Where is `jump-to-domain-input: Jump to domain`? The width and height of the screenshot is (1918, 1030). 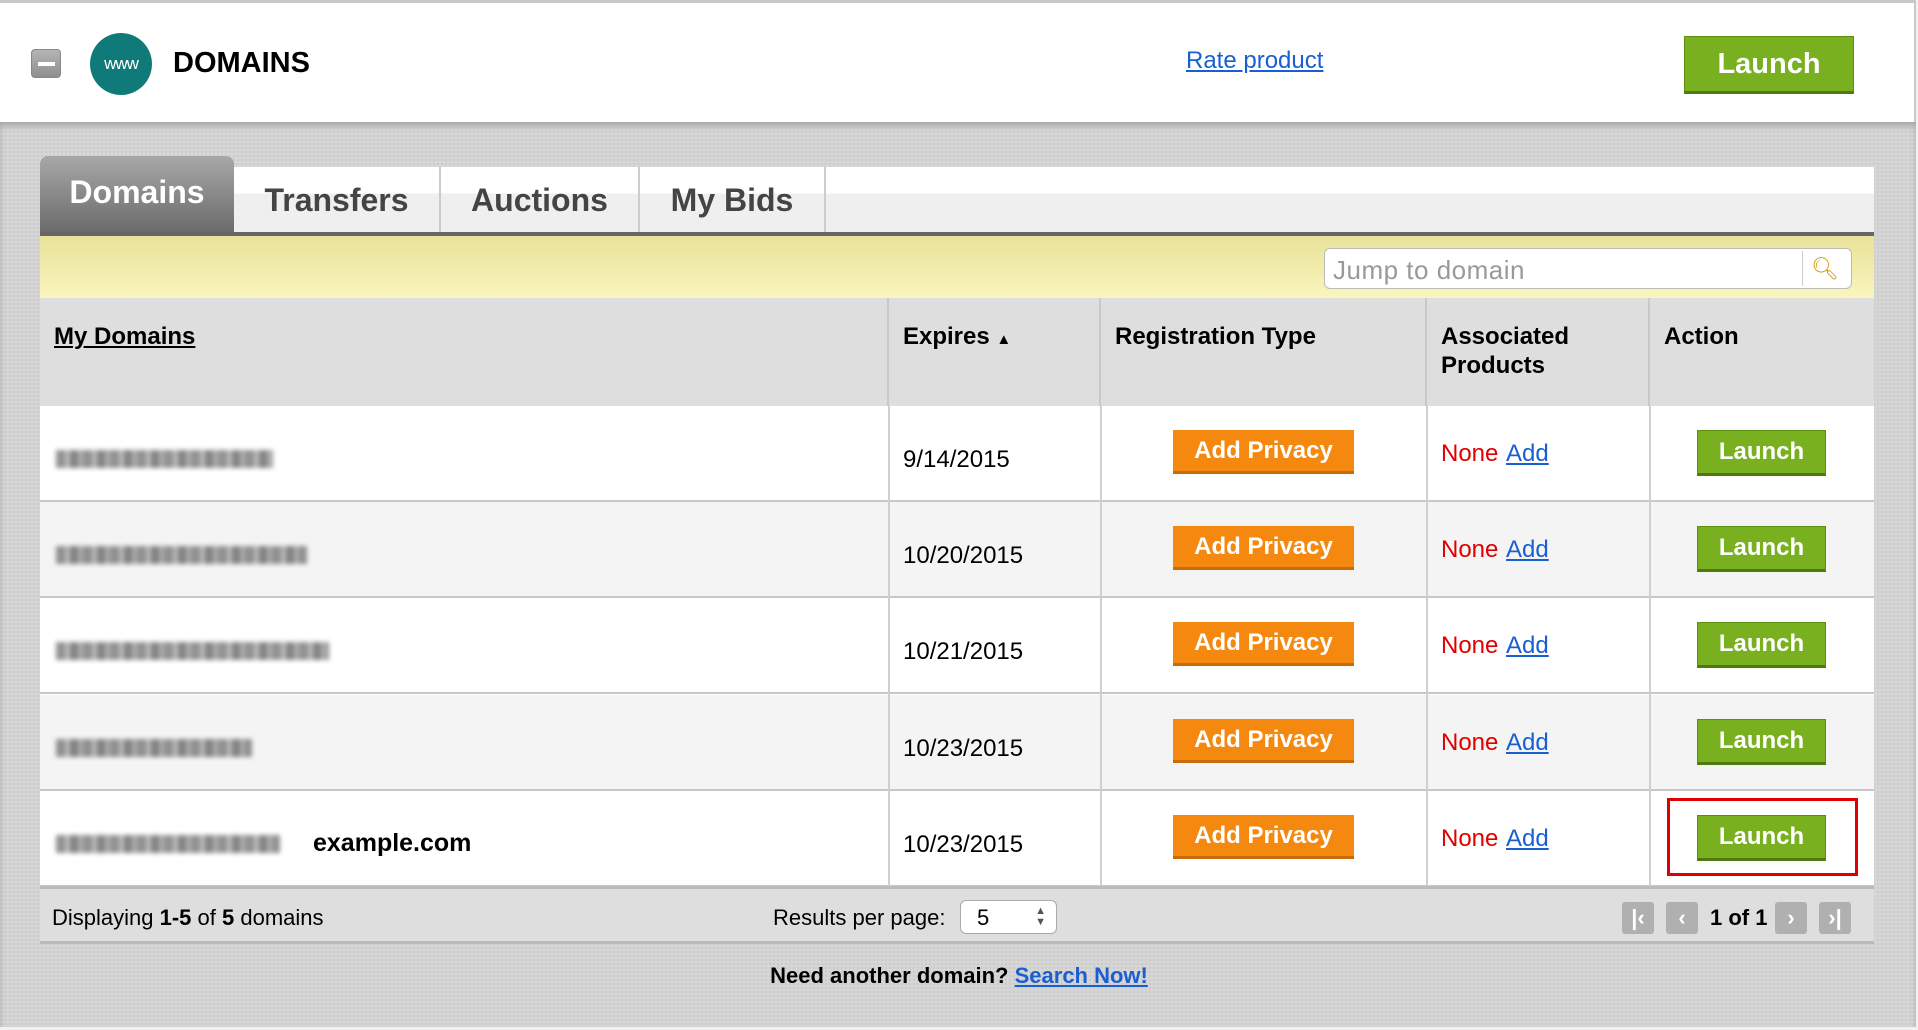 jump-to-domain-input: Jump to domain is located at coordinates (1588, 268).